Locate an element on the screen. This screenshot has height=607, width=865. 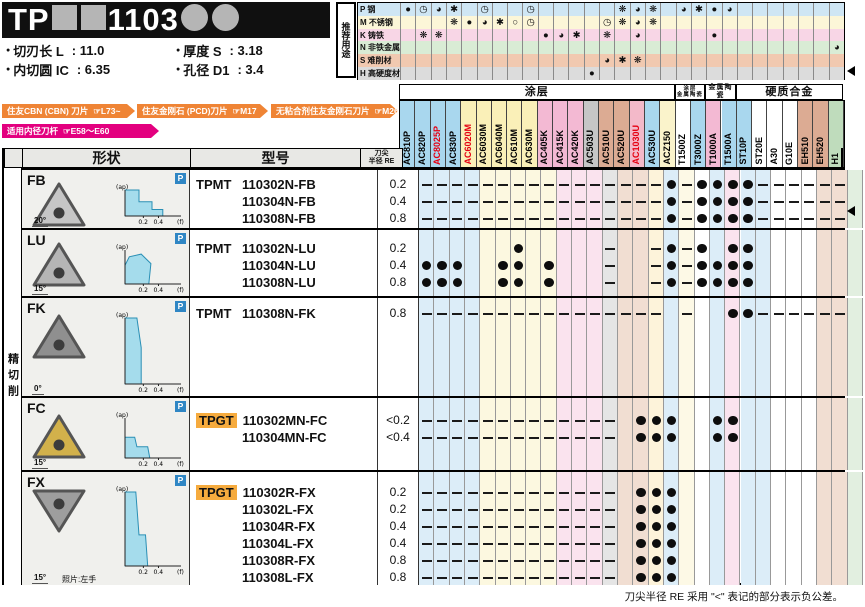
insert-photo is located at coordinates (59, 266).